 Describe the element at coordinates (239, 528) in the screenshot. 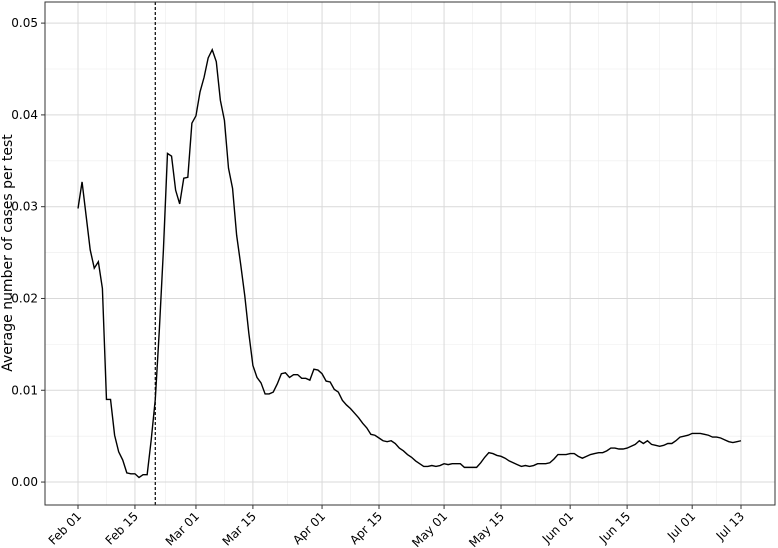

I see `x-tick-label: Mar 15` at that location.